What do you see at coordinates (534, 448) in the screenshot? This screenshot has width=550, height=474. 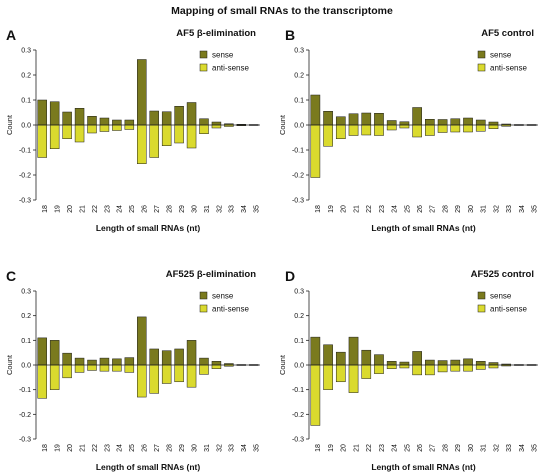 I see `x-tick-label: 35` at bounding box center [534, 448].